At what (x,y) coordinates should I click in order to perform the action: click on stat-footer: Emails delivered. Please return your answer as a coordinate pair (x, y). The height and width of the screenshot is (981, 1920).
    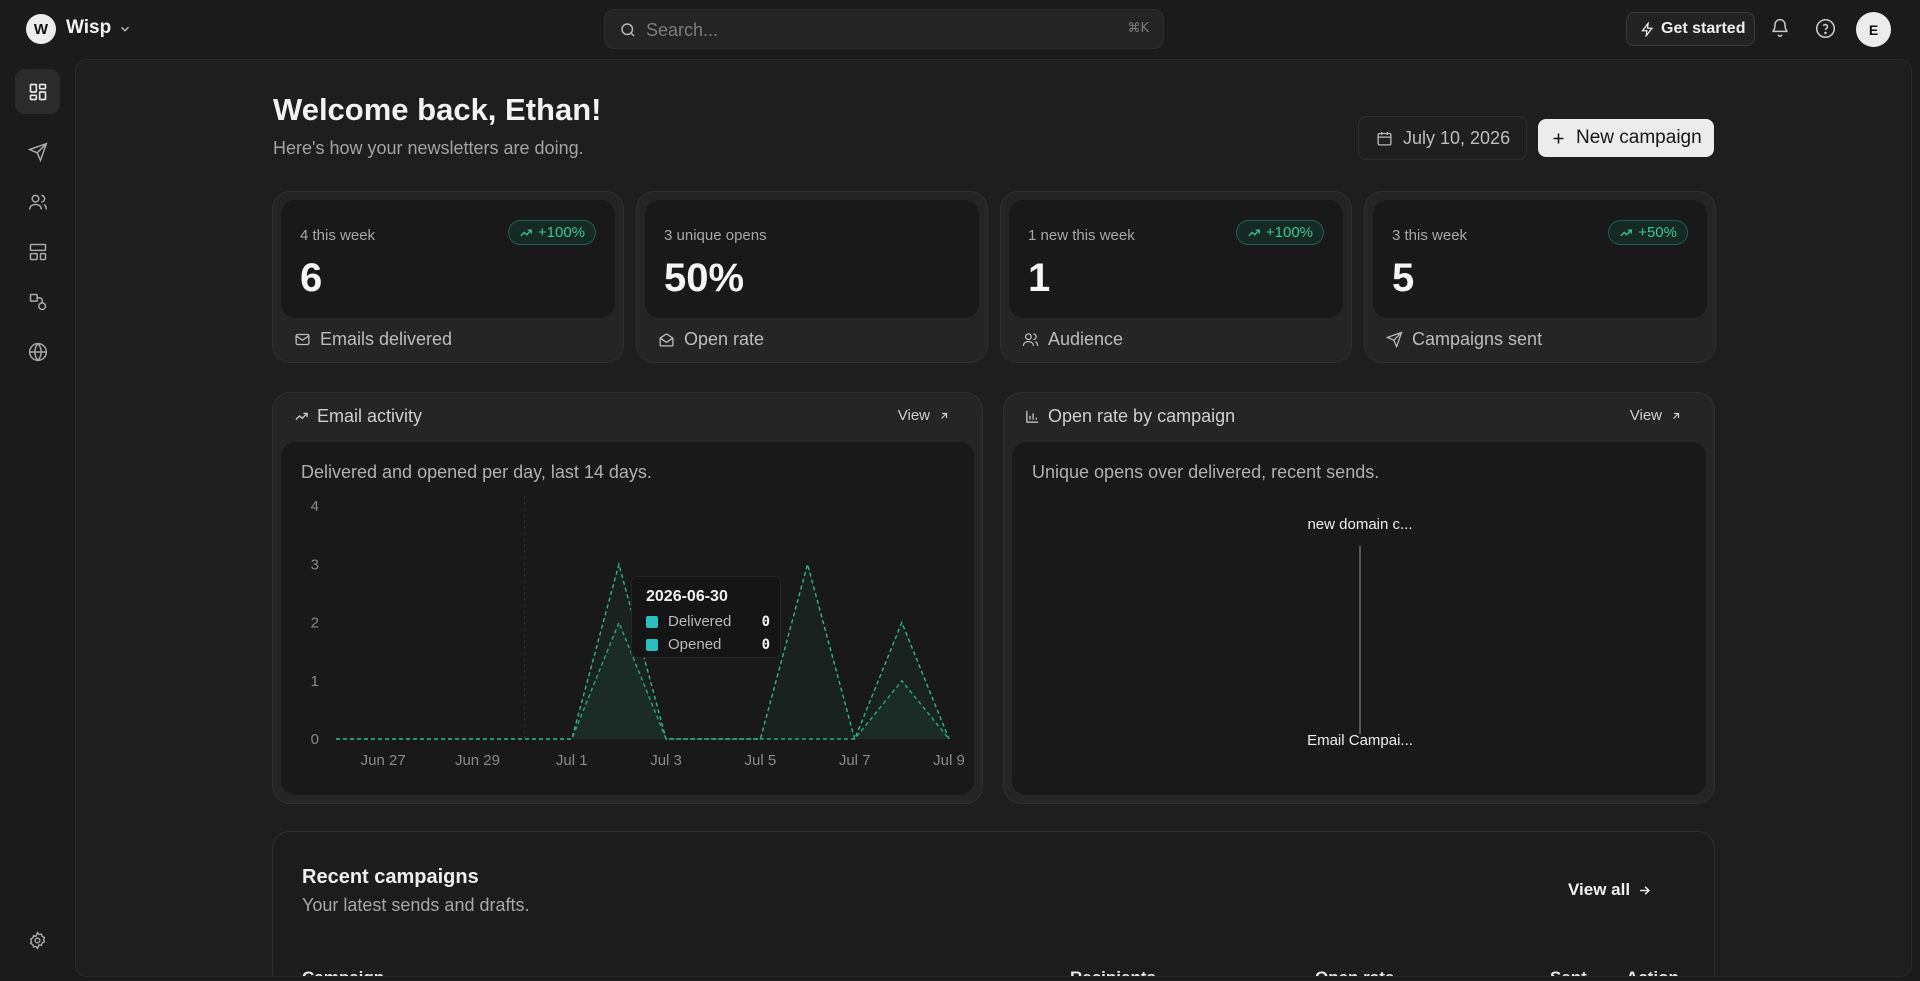
    Looking at the image, I should click on (373, 339).